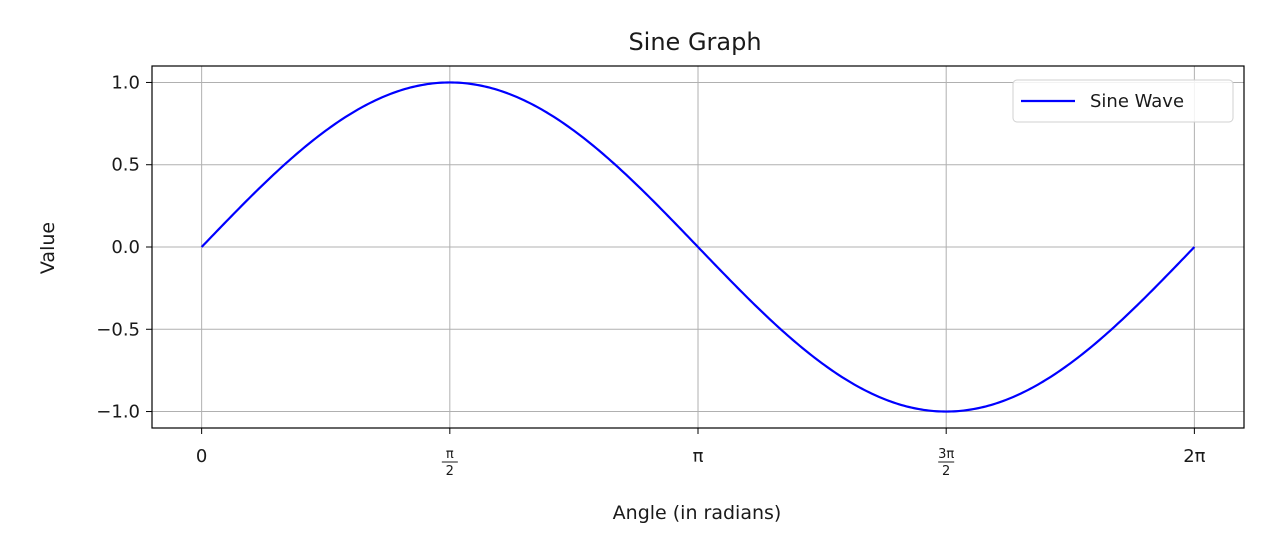 The image size is (1272, 538). I want to click on legend: Sine Wave, so click(1123, 101).